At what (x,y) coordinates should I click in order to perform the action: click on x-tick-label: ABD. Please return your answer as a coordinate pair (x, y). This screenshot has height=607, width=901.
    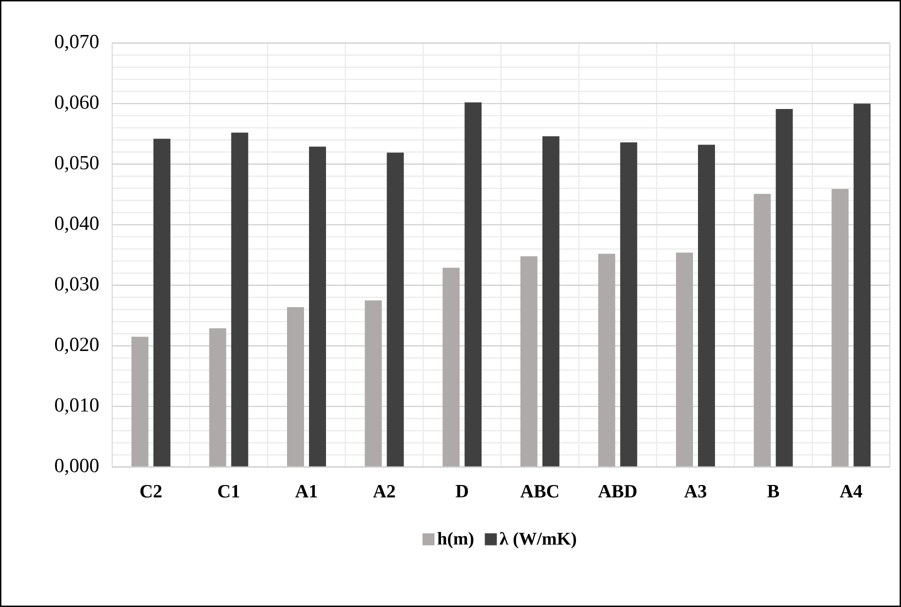
    Looking at the image, I should click on (617, 491).